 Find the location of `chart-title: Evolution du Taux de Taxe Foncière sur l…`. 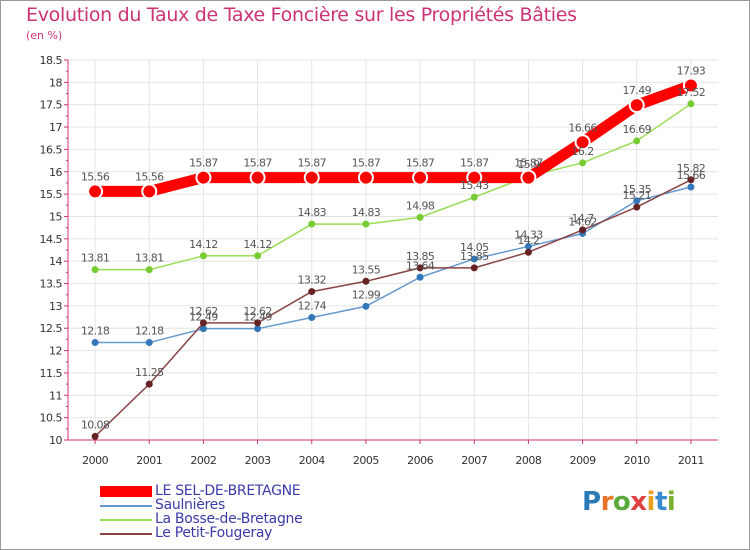

chart-title: Evolution du Taux de Taxe Foncière sur l… is located at coordinates (301, 15).